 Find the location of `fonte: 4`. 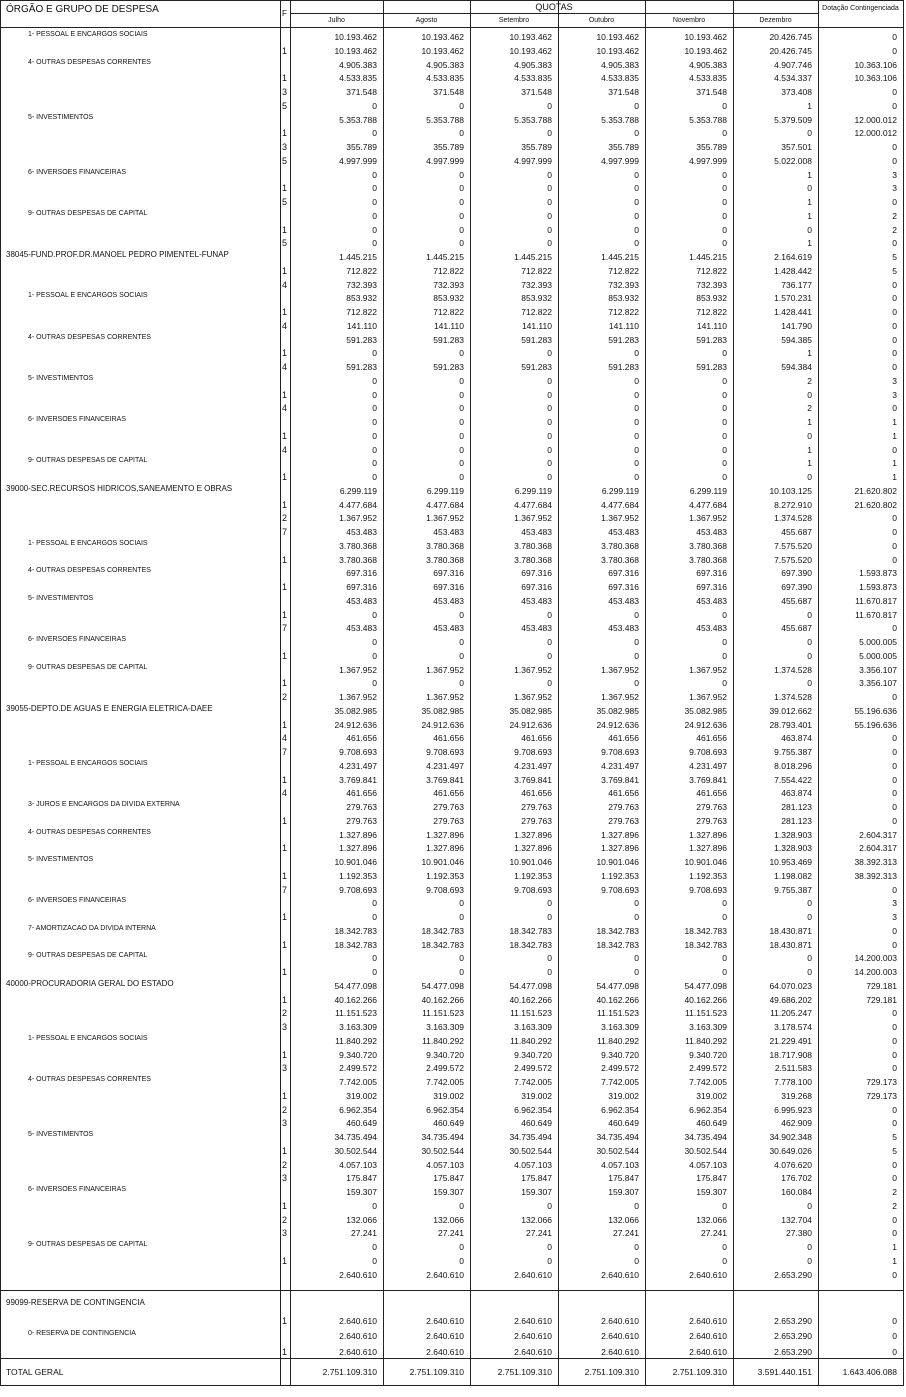

fonte: 4 is located at coordinates (285, 793).